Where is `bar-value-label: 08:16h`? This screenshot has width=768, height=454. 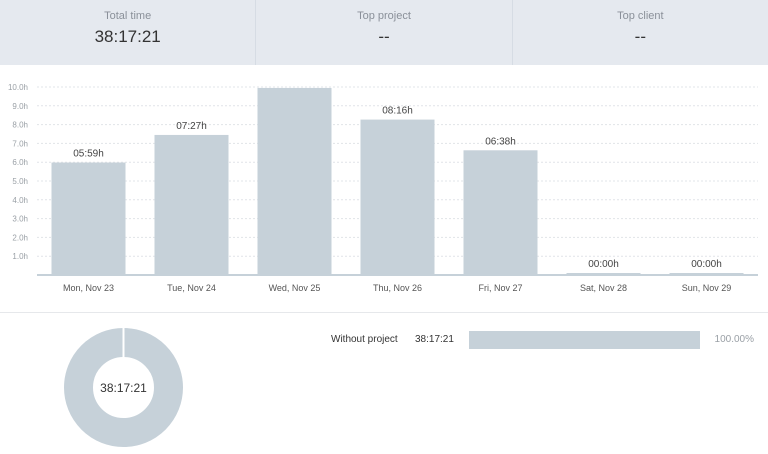
bar-value-label: 08:16h is located at coordinates (397, 111).